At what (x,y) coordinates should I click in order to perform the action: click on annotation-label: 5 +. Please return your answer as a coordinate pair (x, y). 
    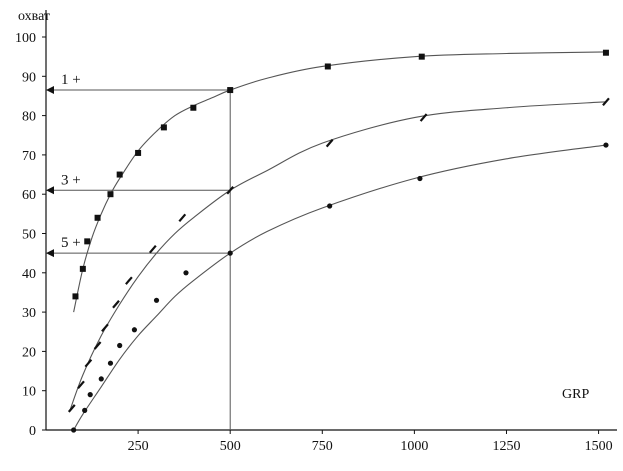
    Looking at the image, I should click on (71, 243).